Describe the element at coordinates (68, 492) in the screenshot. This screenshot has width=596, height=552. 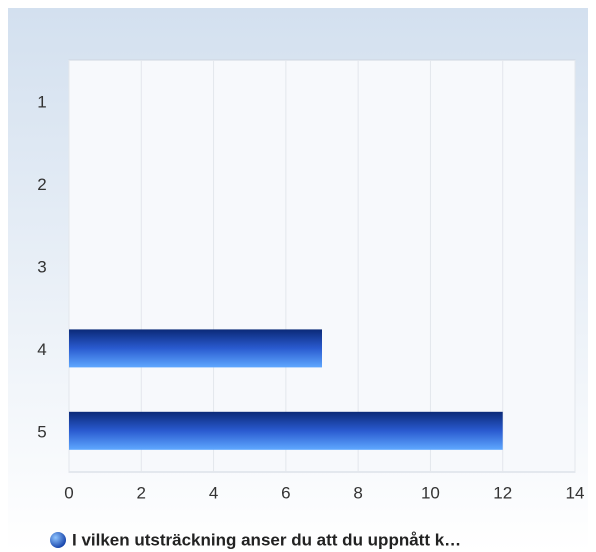
I see `x-tick-label: 0` at that location.